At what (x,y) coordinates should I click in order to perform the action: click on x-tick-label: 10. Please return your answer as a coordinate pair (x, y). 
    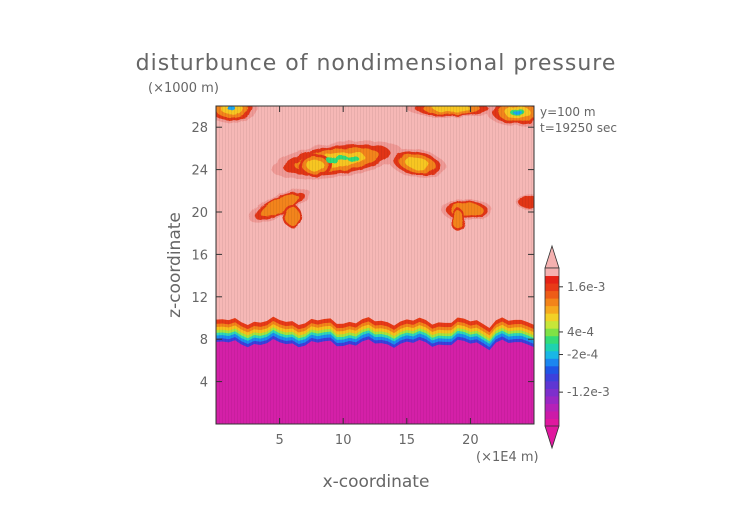
    Looking at the image, I should click on (343, 440).